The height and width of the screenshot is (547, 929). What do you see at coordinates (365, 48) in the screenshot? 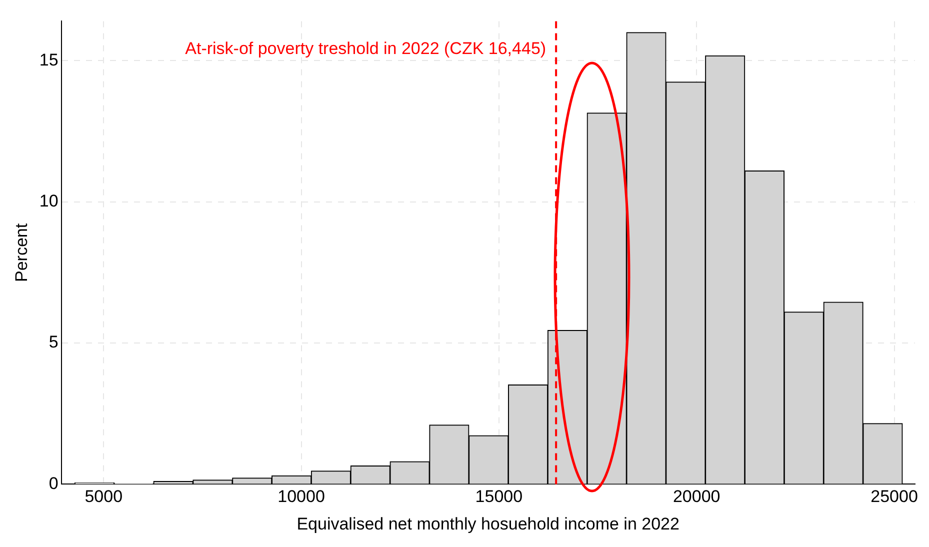
I see `ref-line-label: At-risk-of poverty treshold in 2022 (CZK 16,445)` at bounding box center [365, 48].